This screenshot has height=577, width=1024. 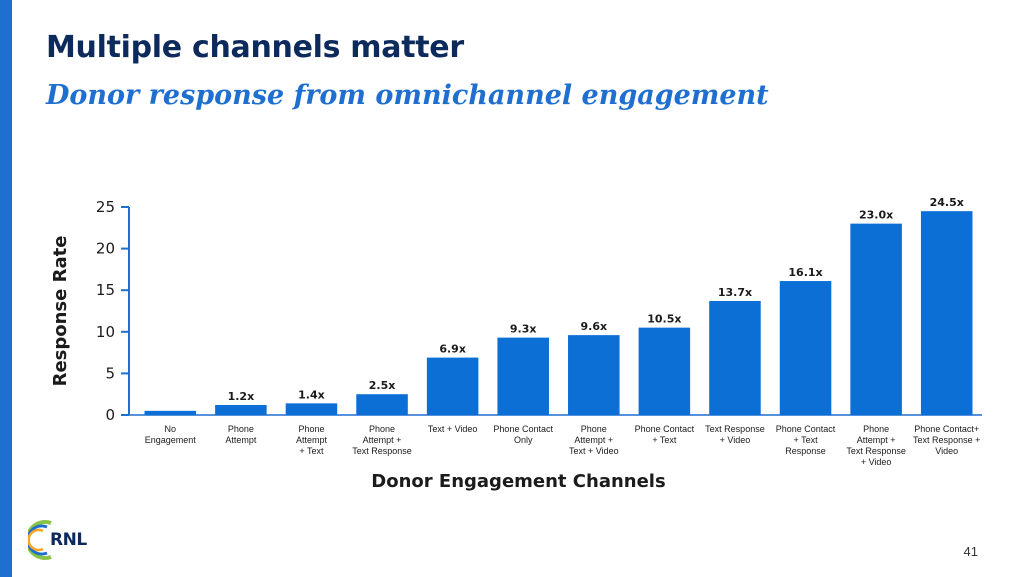 What do you see at coordinates (110, 373) in the screenshot?
I see `y-tick-label: 5` at bounding box center [110, 373].